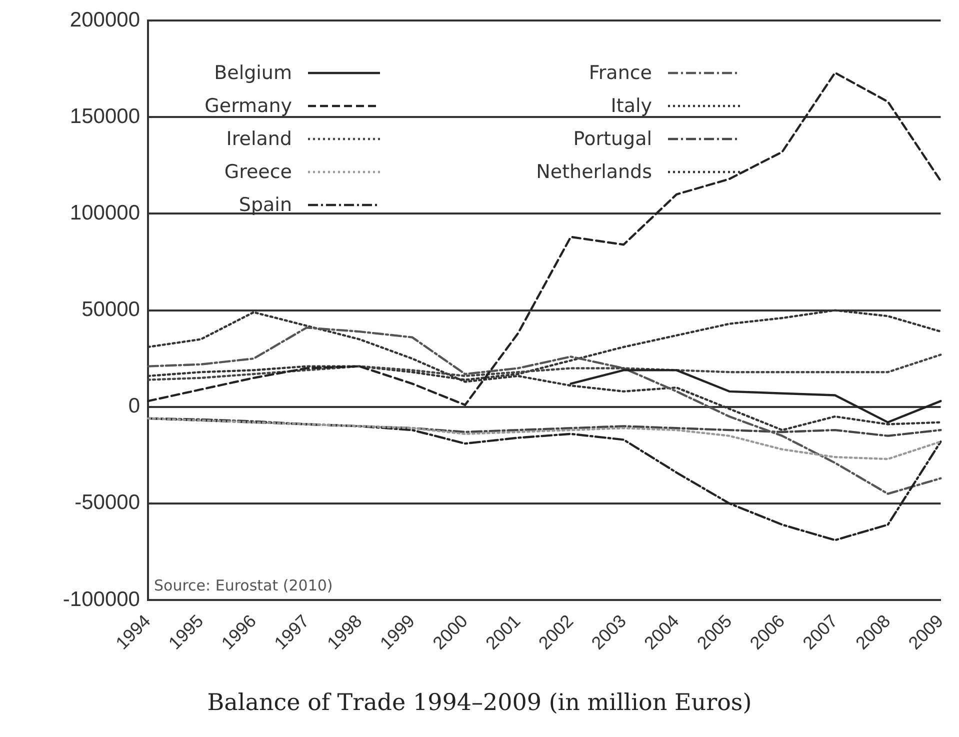 The height and width of the screenshot is (737, 959). I want to click on legend-label: Germany, so click(248, 105).